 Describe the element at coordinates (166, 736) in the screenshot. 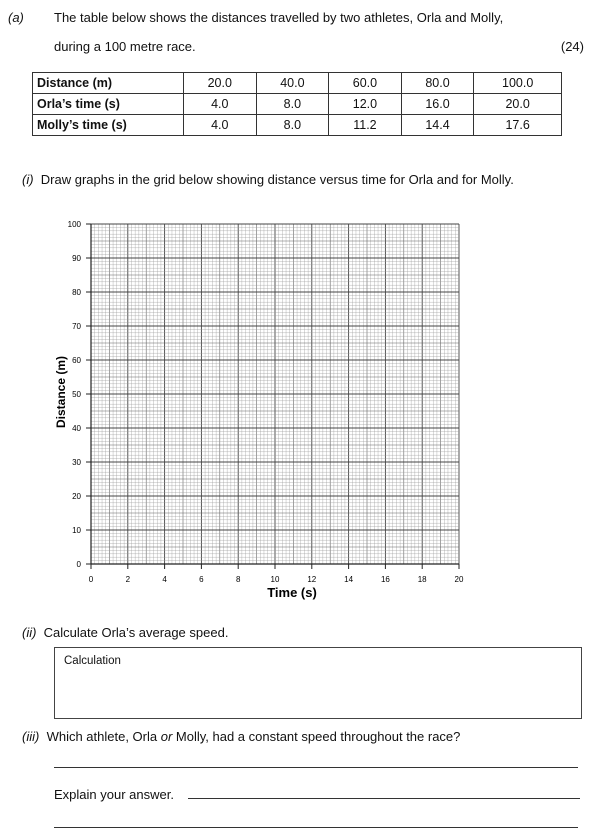

I see `part-iii-text-or: or` at that location.